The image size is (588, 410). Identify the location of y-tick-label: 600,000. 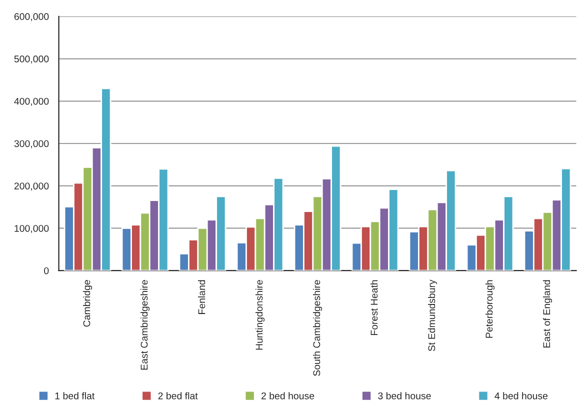
(31, 17).